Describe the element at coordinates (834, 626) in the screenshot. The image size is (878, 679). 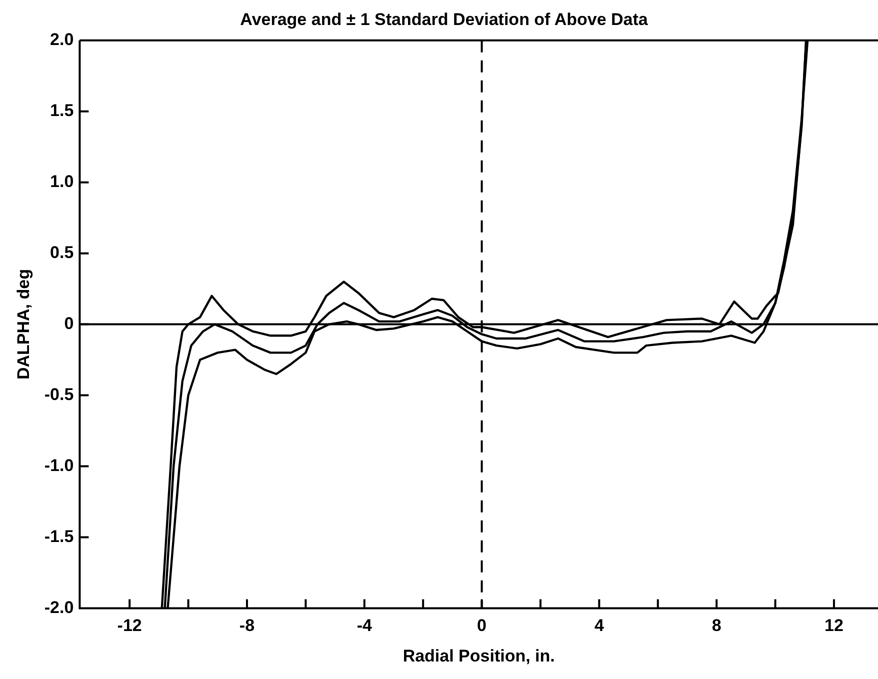
I see `x-tick-label: 12` at that location.